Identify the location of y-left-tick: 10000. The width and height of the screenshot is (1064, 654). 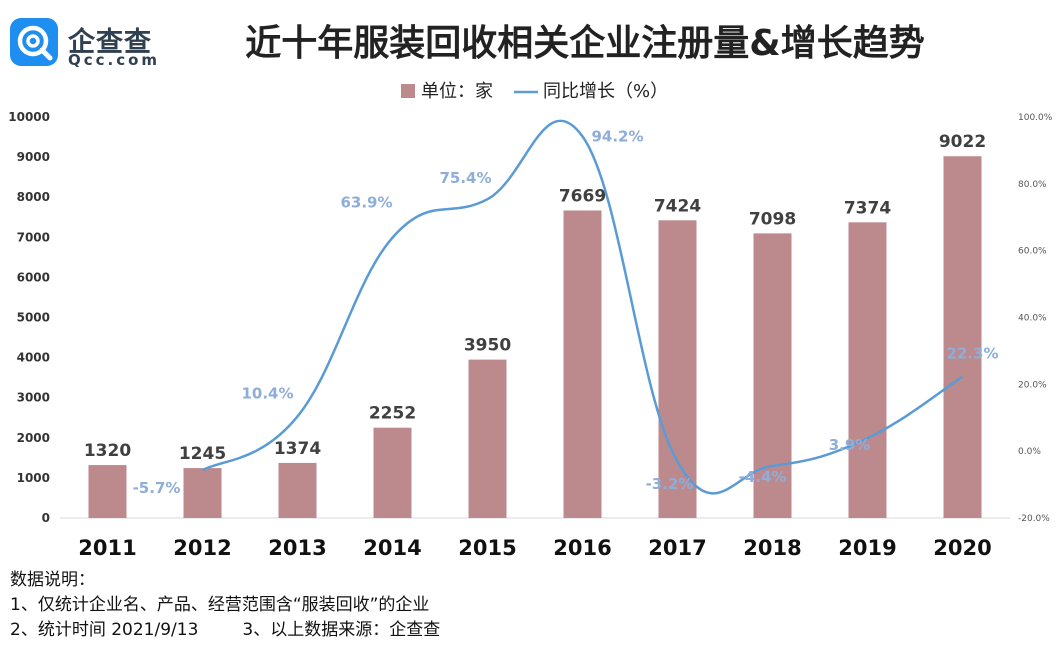
(29, 117).